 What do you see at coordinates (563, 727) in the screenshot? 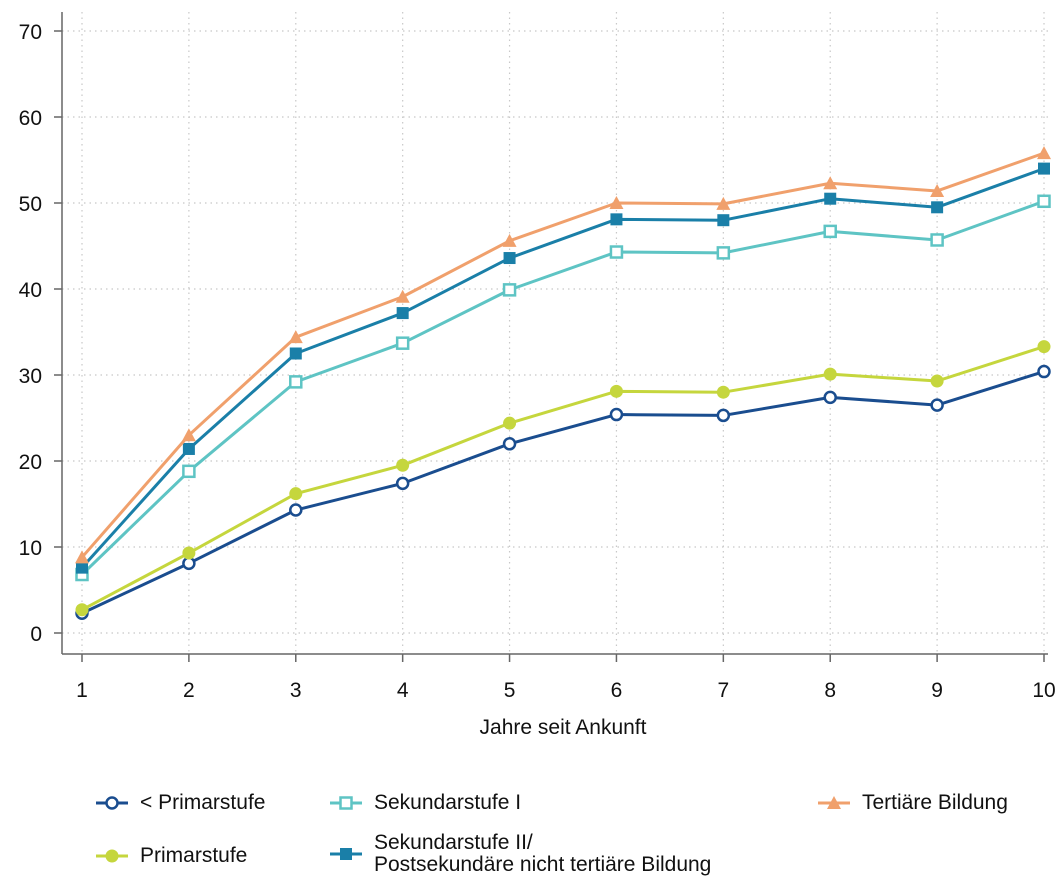
I see `x-axis-label: Jahre seit Ankunft` at bounding box center [563, 727].